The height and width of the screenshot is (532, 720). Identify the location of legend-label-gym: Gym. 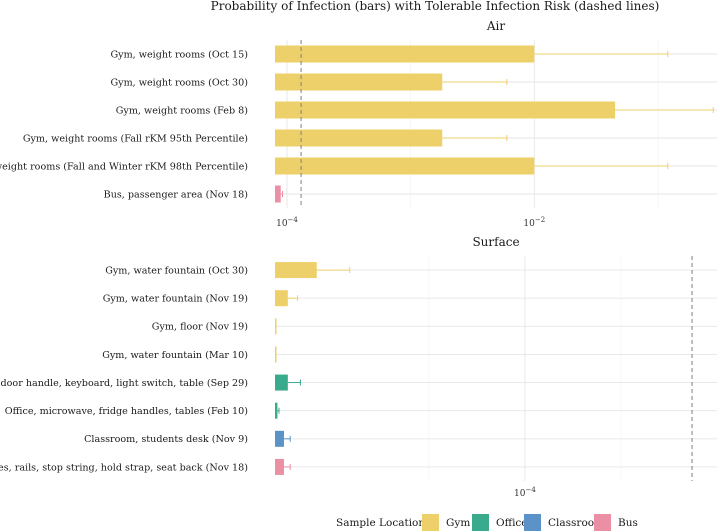
(458, 523).